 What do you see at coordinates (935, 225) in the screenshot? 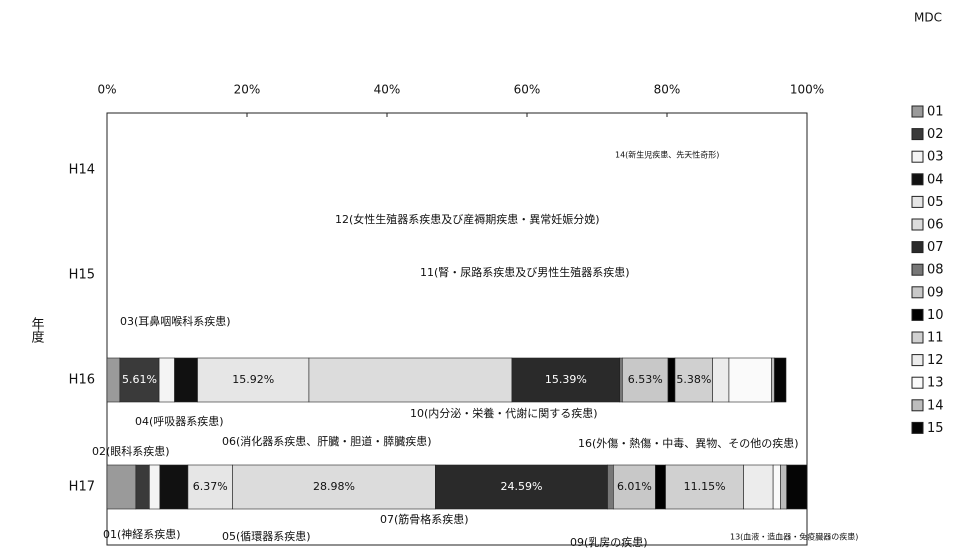
I see `legend-label: 06` at bounding box center [935, 225].